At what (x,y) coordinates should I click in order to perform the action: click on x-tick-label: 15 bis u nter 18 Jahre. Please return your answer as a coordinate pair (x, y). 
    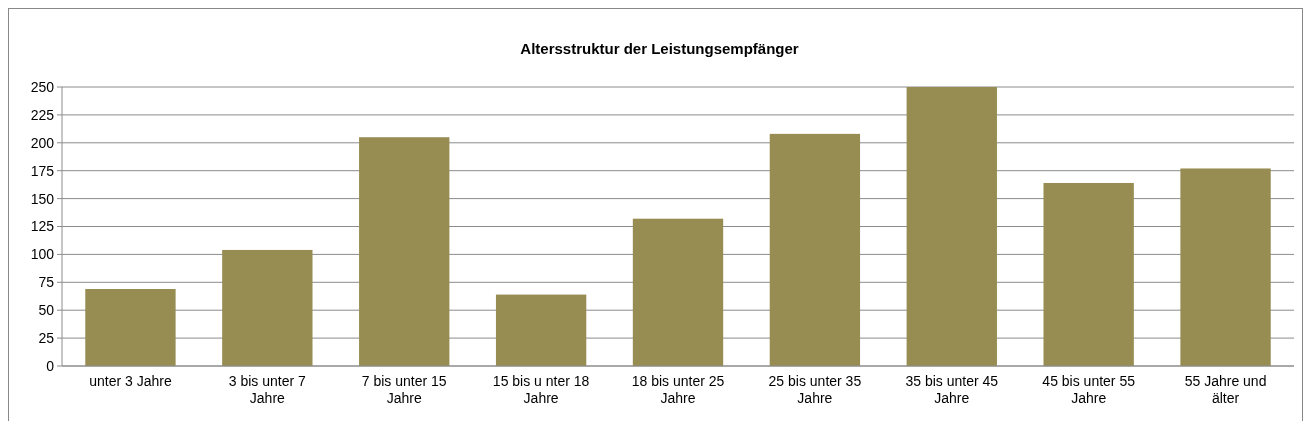
    Looking at the image, I should click on (541, 389).